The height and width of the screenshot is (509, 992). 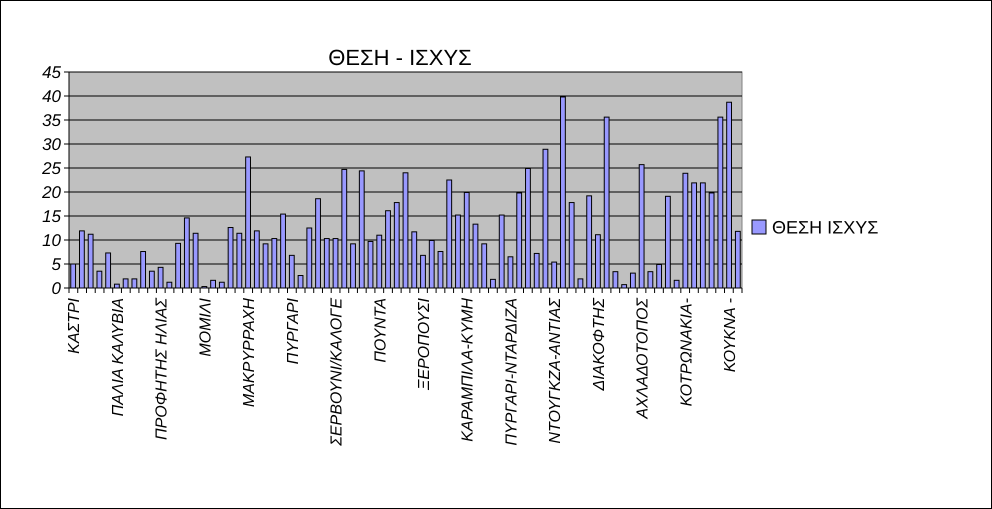 I want to click on x-tick-label: ΚΟΤΡΩΝΑΚΙΑ-, so click(x=687, y=352).